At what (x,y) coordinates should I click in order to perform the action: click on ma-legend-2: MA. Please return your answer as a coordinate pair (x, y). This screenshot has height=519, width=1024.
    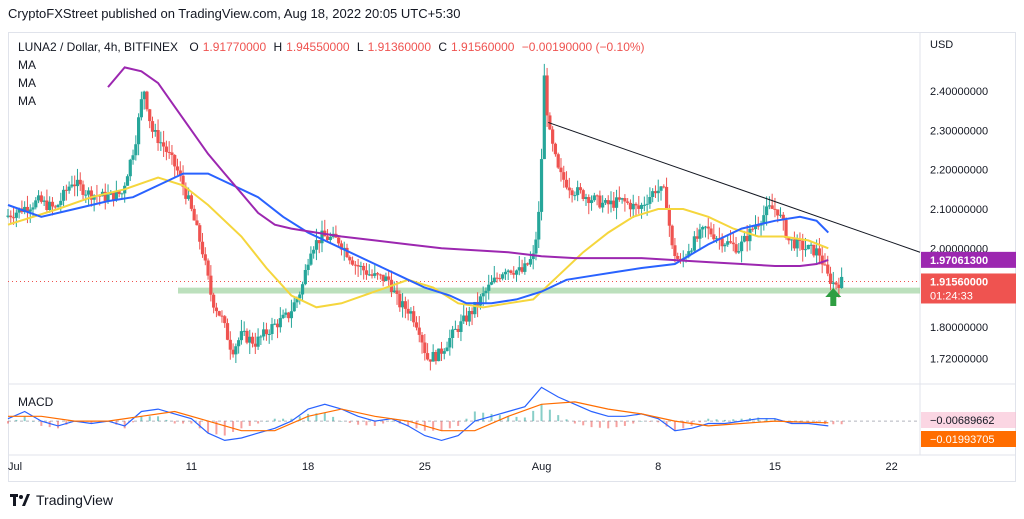
    Looking at the image, I should click on (27, 83).